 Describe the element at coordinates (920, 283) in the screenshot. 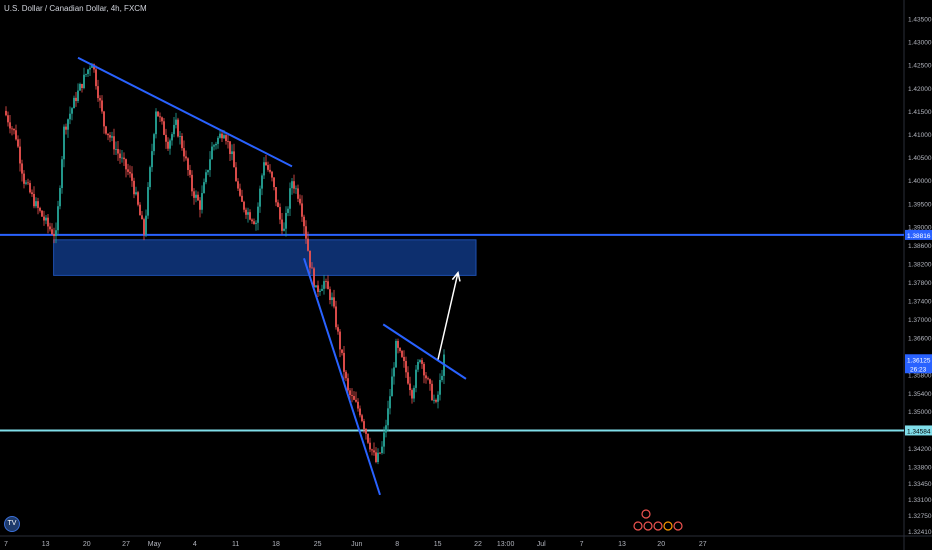

I see `price-tick-label: 1.37800` at that location.